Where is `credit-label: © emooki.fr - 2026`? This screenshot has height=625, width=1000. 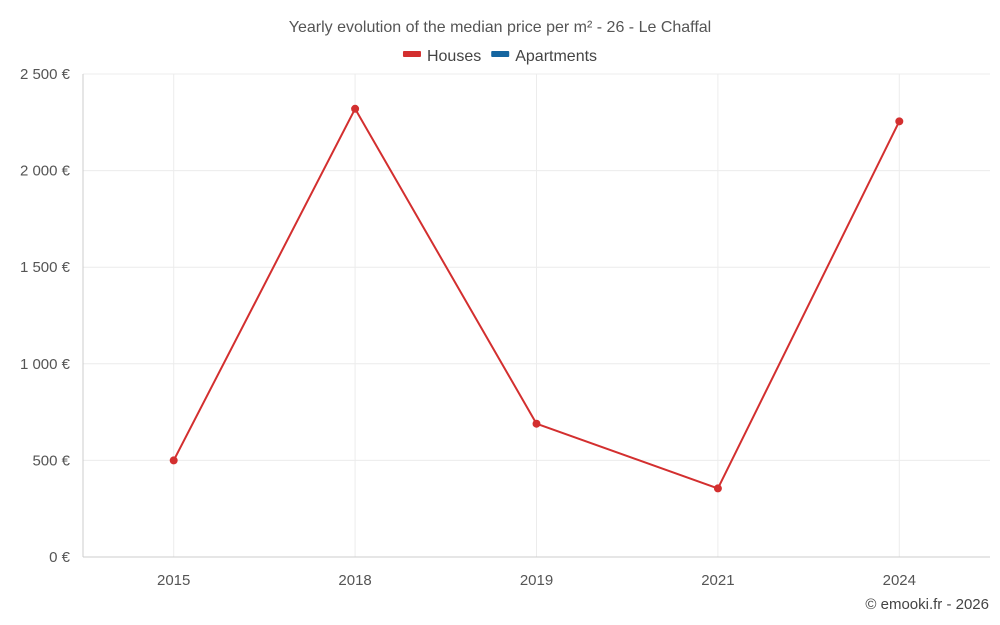 credit-label: © emooki.fr - 2026 is located at coordinates (927, 604).